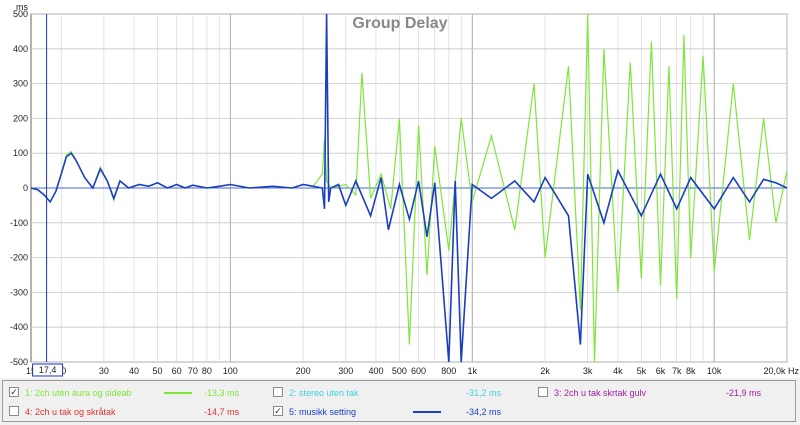  I want to click on x-tick-label: 600, so click(418, 371).